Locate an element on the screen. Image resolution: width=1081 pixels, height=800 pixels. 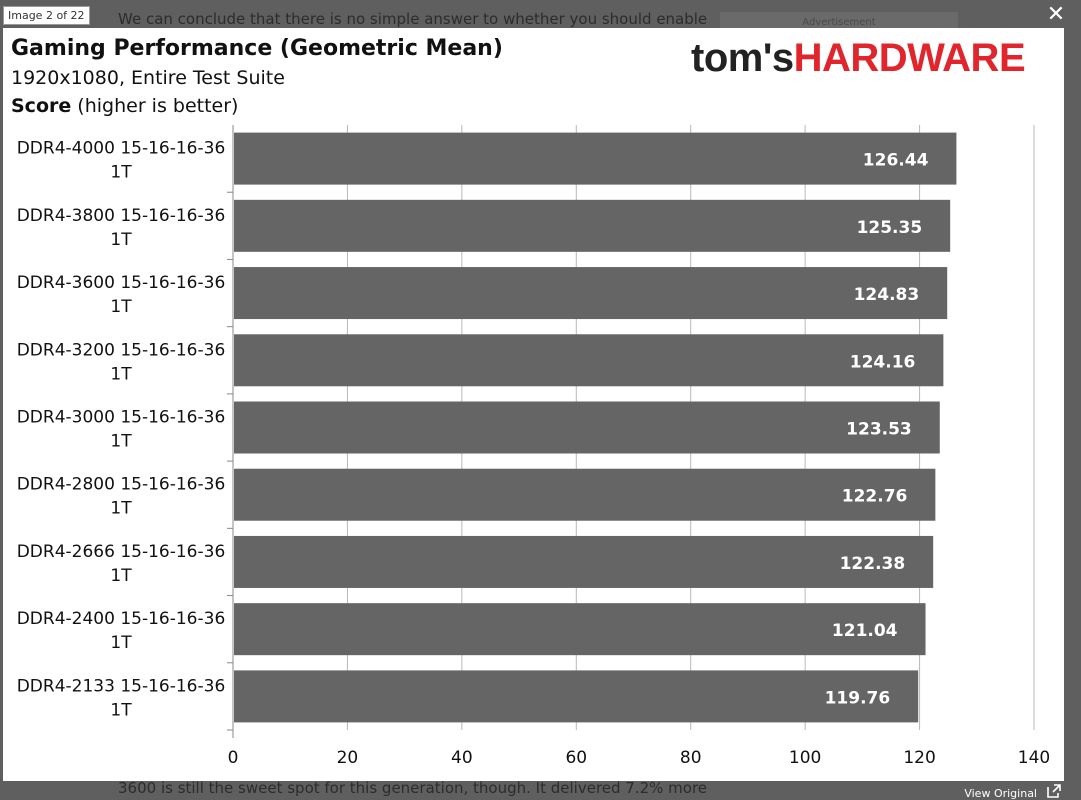
close-button: ✕ is located at coordinates (1056, 15).